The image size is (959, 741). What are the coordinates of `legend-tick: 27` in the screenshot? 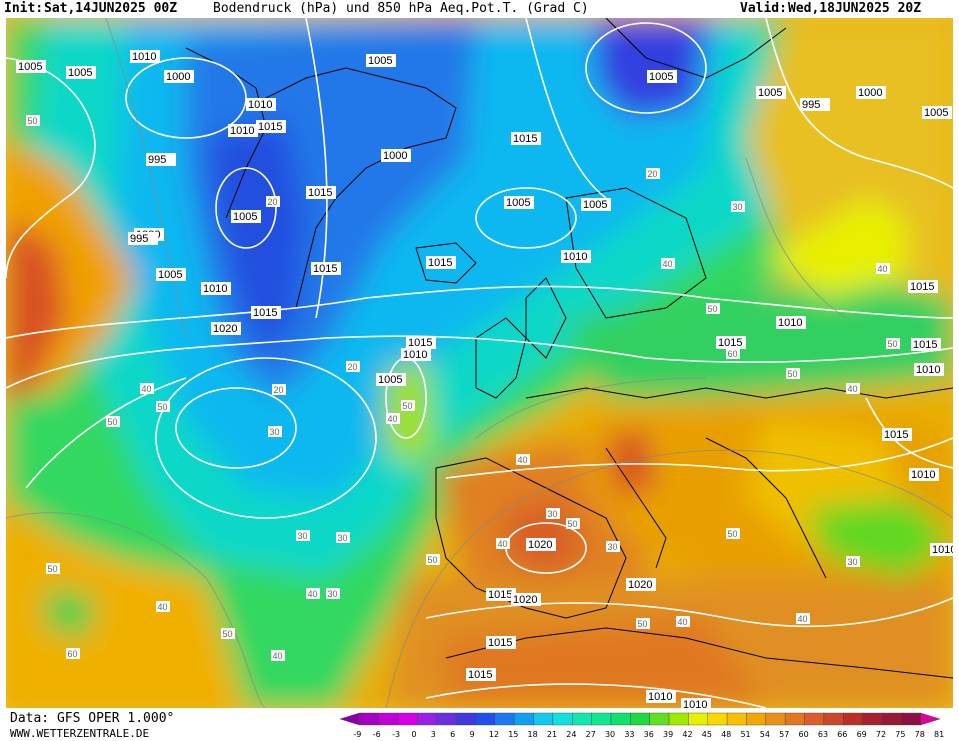 It's located at (591, 734).